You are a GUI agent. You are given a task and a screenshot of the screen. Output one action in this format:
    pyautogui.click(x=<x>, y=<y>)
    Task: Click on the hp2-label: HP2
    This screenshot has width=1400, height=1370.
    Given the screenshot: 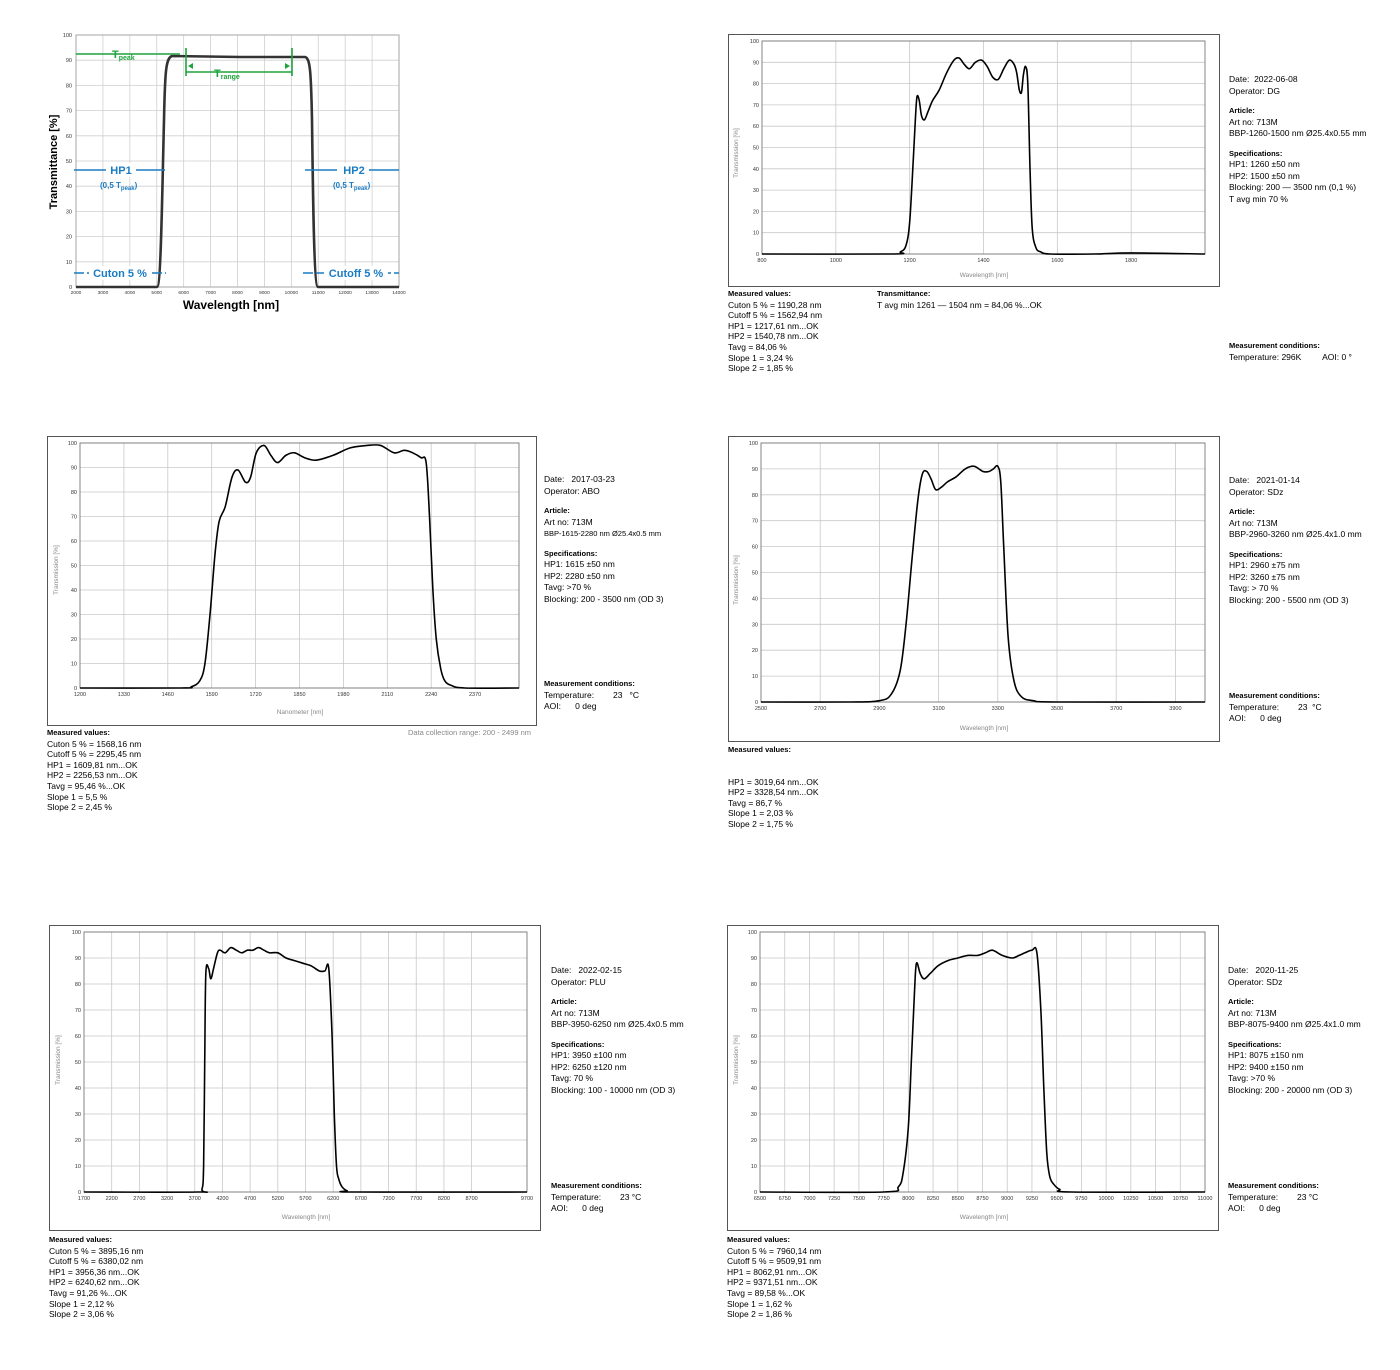 What is the action you would take?
    pyautogui.click(x=353, y=171)
    